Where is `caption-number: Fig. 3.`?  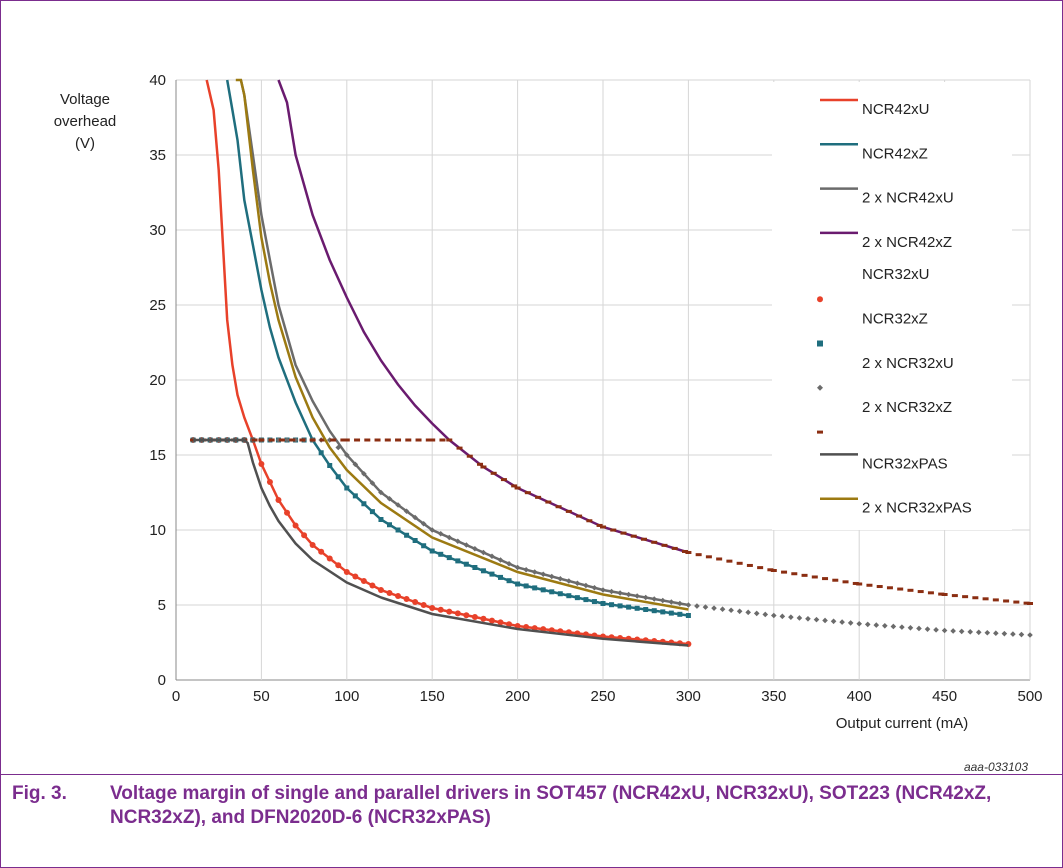
caption-number: Fig. 3. is located at coordinates (39, 793).